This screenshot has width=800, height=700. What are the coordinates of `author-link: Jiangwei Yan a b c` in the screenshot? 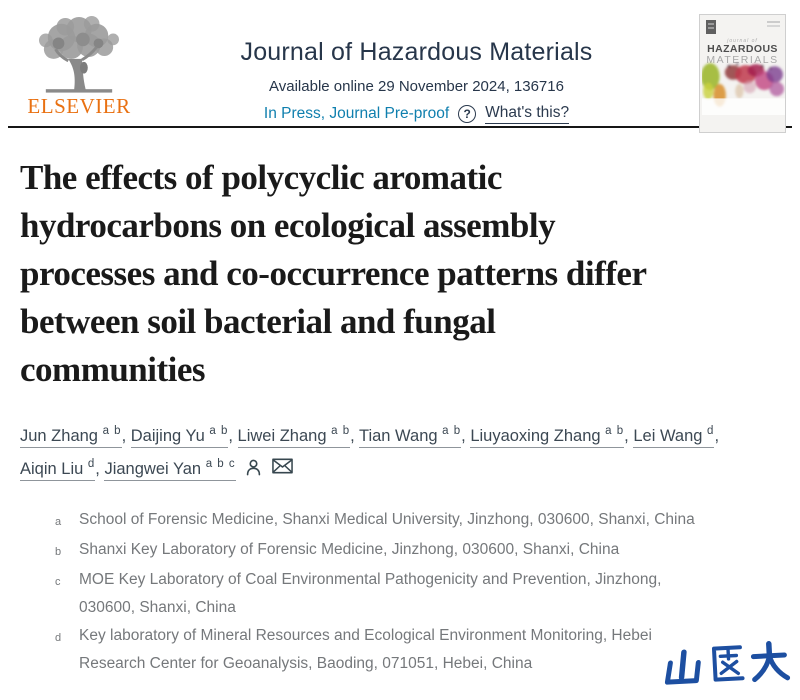 It's located at (170, 469).